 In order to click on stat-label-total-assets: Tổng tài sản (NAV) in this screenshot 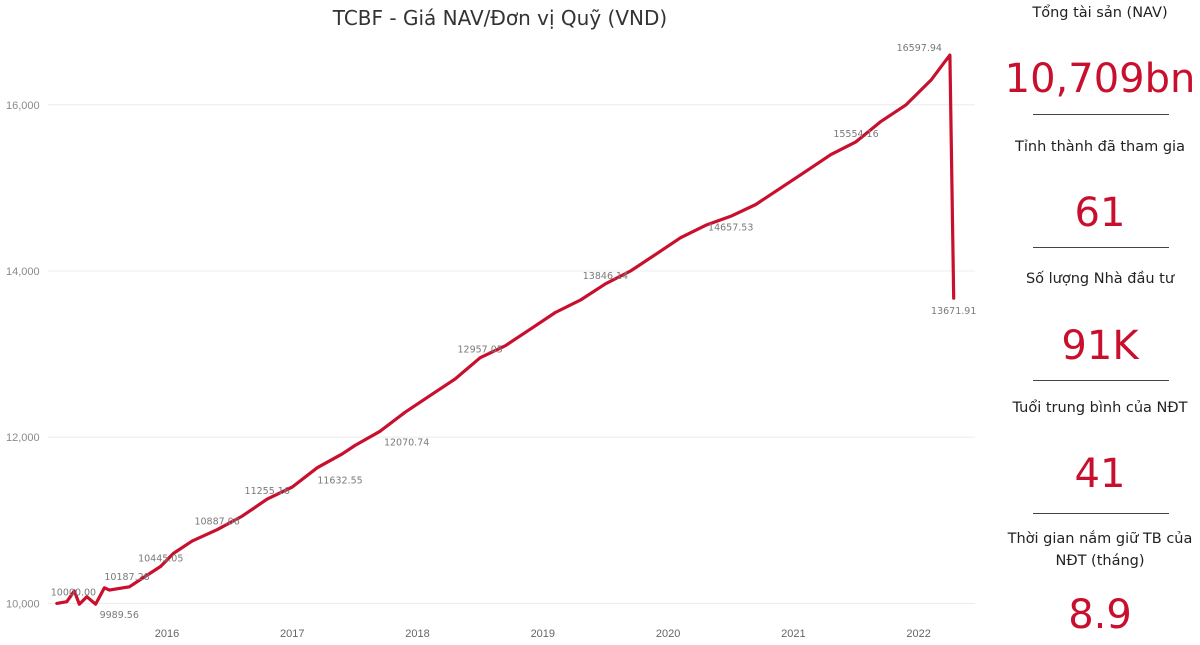, I will do `click(1100, 13)`.